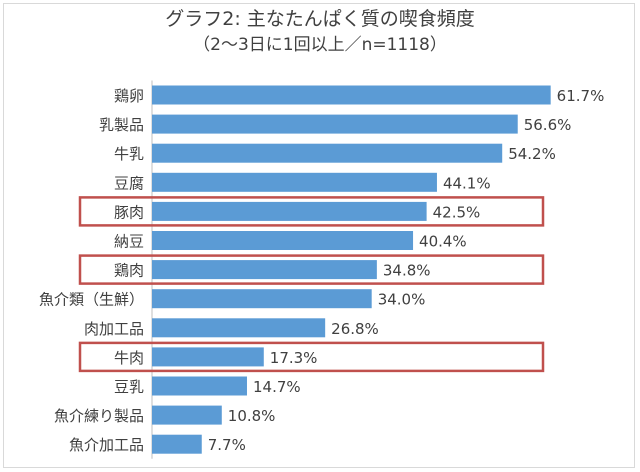 The height and width of the screenshot is (472, 640). I want to click on data-label: 40.4%, so click(443, 242).